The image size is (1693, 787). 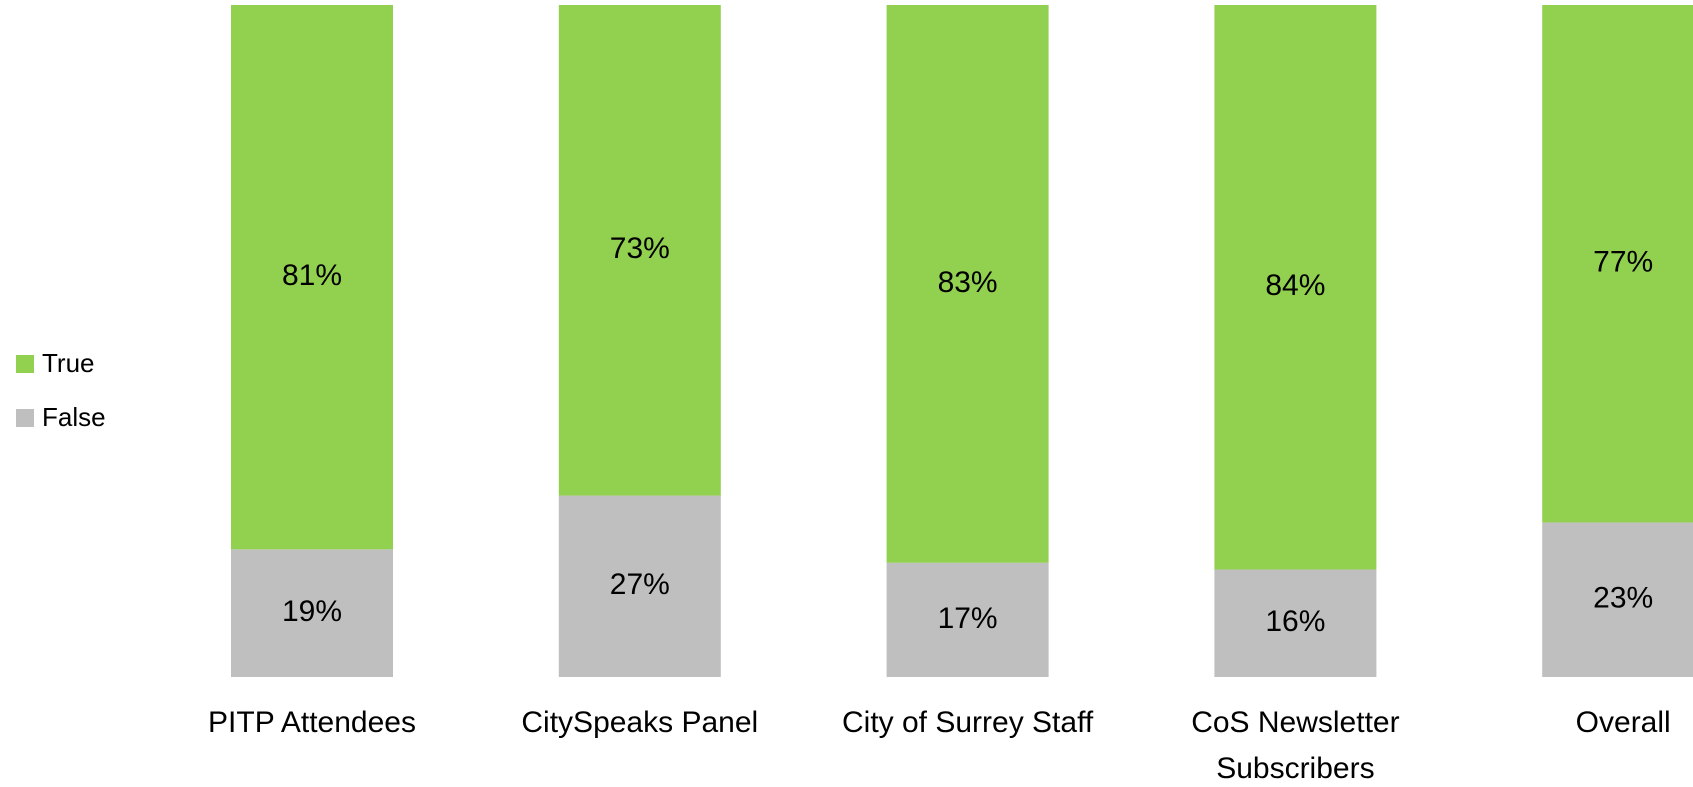 I want to click on legend-label: False, so click(x=74, y=417).